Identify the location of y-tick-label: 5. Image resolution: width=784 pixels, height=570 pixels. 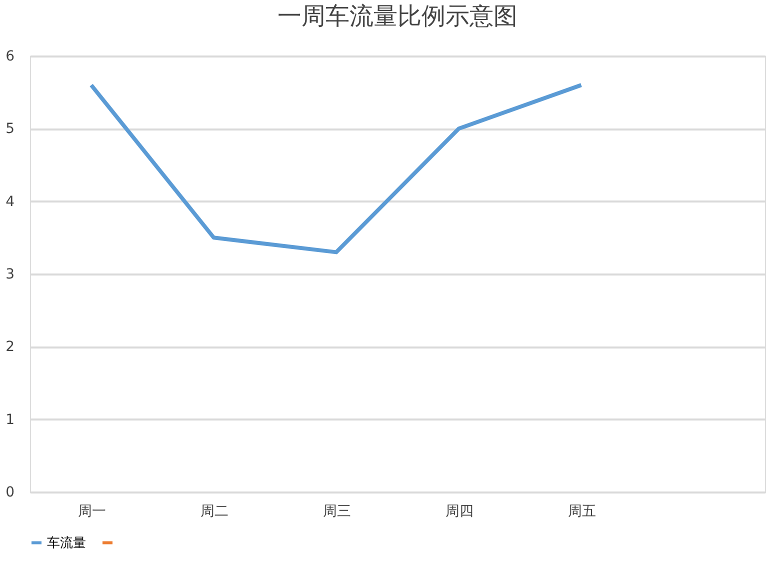
(10, 129).